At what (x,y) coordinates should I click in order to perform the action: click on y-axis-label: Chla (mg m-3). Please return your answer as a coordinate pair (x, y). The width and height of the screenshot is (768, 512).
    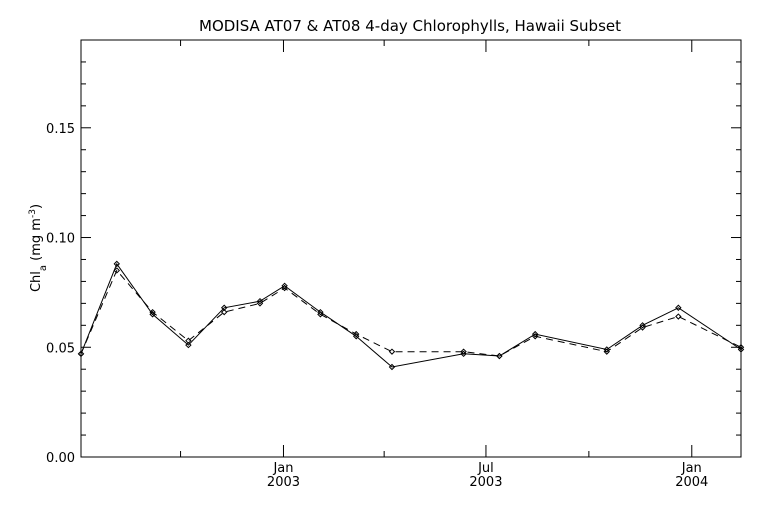
    Looking at the image, I should click on (38, 248).